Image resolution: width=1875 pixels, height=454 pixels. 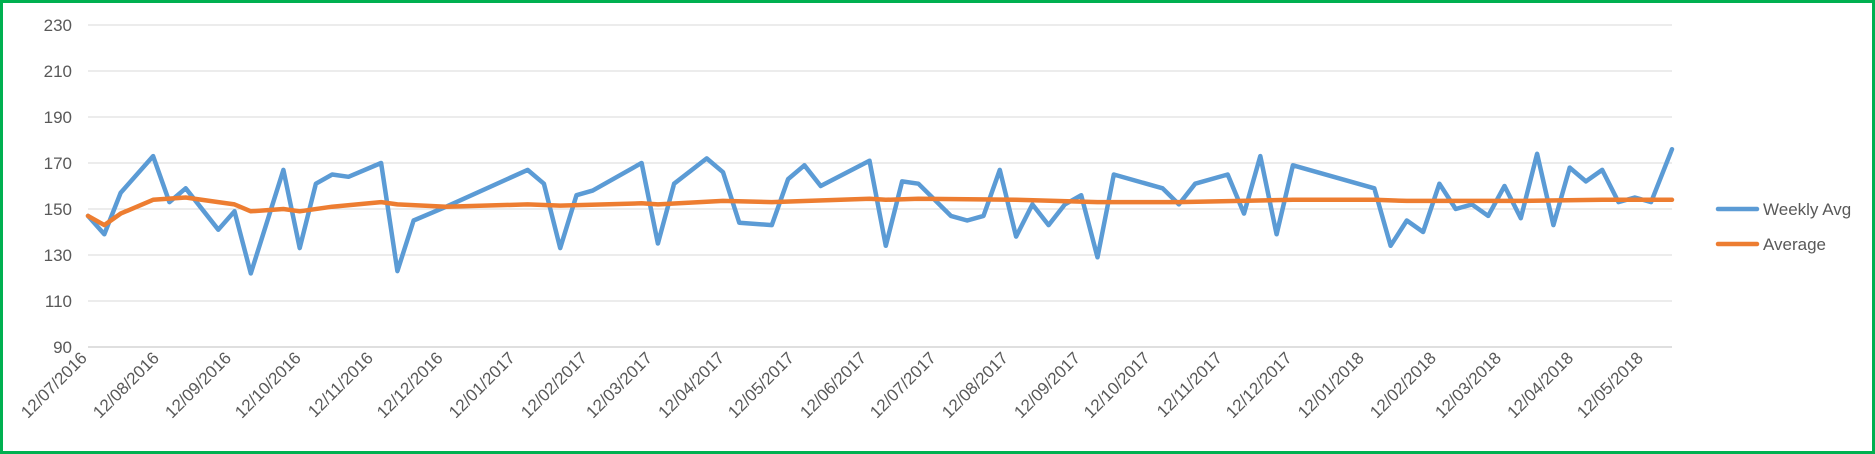 What do you see at coordinates (198, 385) in the screenshot?
I see `x-tick-label: 12/09/2016` at bounding box center [198, 385].